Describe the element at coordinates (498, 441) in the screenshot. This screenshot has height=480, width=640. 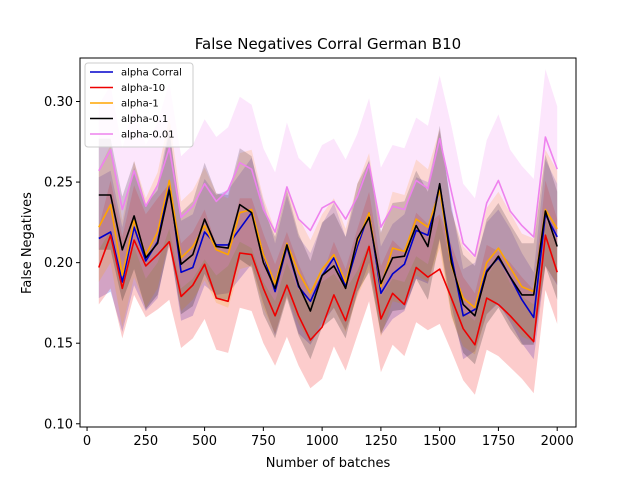
I see `x-tick-label: 1750` at that location.